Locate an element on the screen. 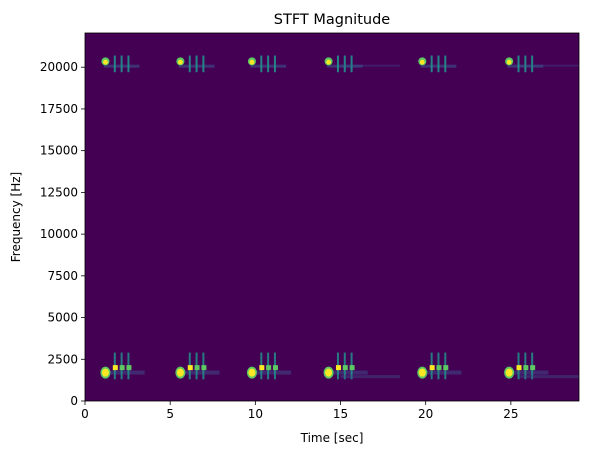 This screenshot has width=589, height=455. x-tick-label: 5 is located at coordinates (170, 414).